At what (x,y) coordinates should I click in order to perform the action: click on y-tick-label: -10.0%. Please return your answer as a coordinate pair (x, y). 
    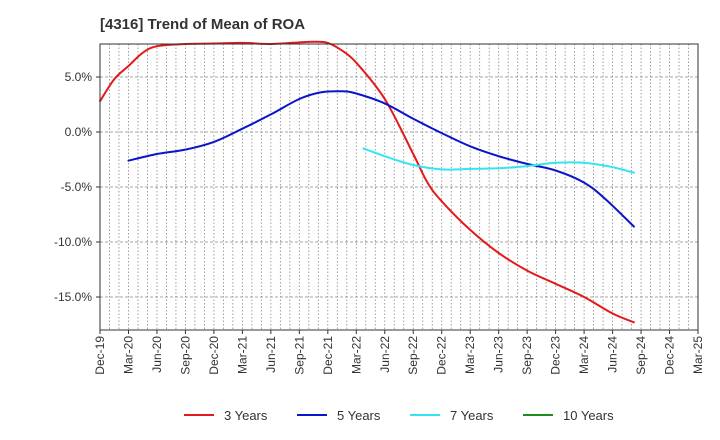
    Looking at the image, I should click on (73, 242).